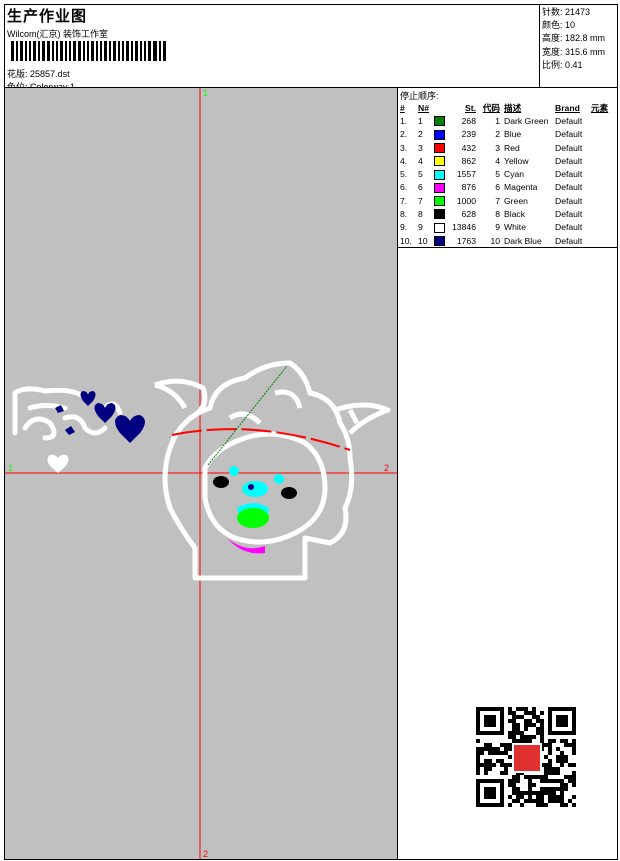 The width and height of the screenshot is (620, 861). Describe the element at coordinates (404, 134) in the screenshot. I see `row-index: 2.` at that location.